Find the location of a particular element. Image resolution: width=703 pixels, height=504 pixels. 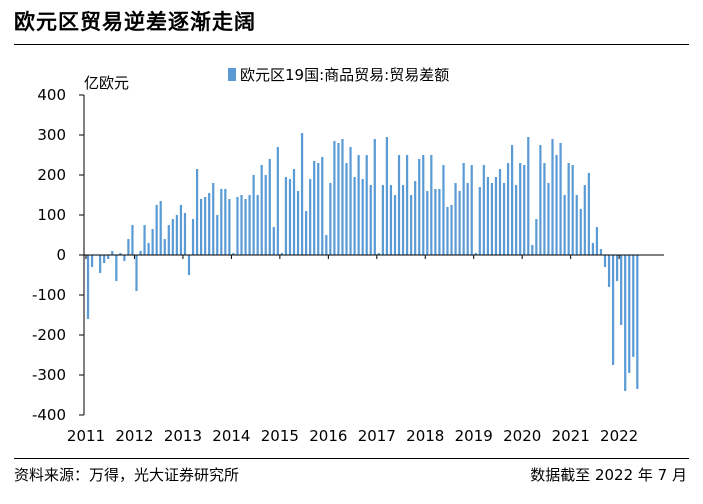

x-tick-label: 2019 is located at coordinates (474, 436).